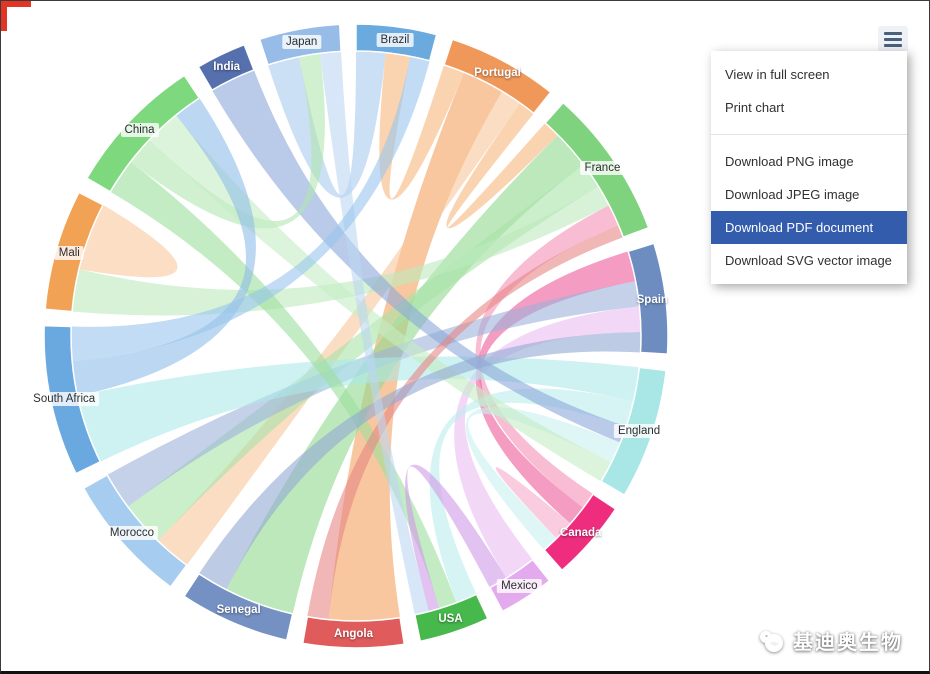 The image size is (930, 674). I want to click on chord-link-japan-brazil, so click(327, 124).